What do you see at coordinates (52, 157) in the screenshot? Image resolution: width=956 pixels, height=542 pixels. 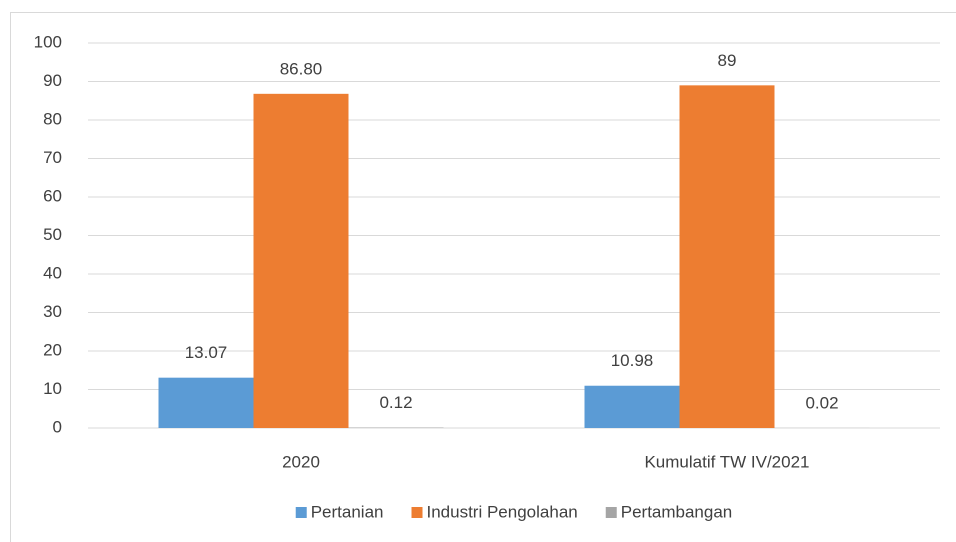 I see `y-tick-label: 70` at bounding box center [52, 157].